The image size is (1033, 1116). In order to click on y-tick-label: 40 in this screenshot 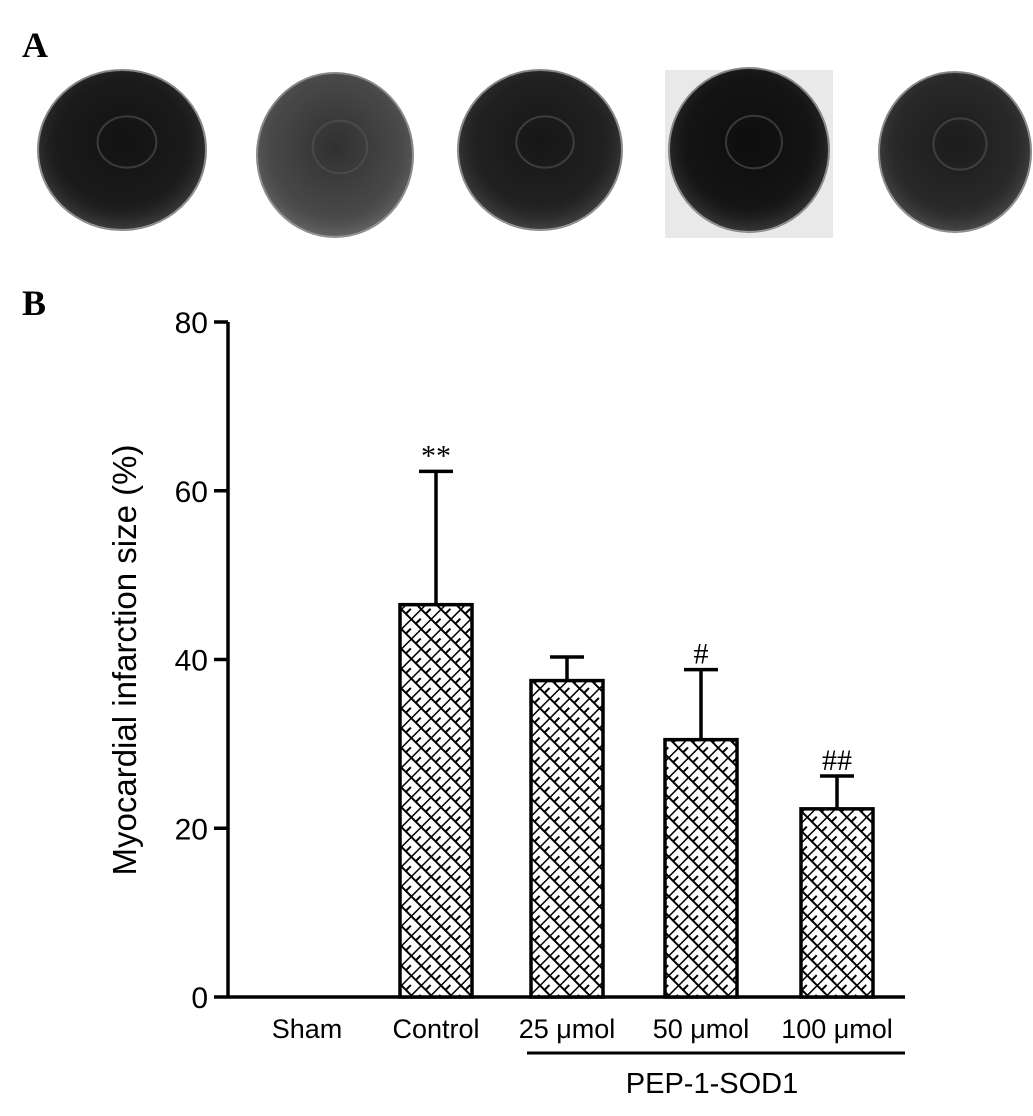, I will do `click(191, 661)`.